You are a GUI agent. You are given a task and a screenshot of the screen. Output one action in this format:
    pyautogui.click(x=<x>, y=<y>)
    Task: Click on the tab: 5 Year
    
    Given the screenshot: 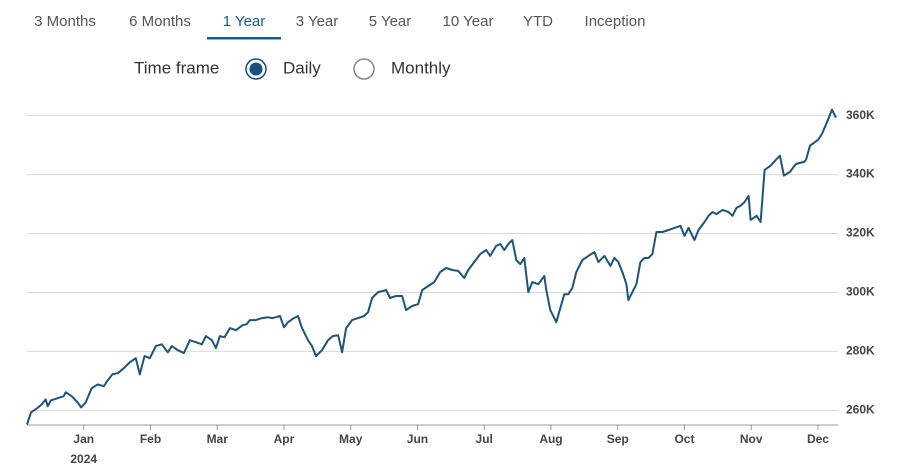 What is the action you would take?
    pyautogui.click(x=390, y=21)
    